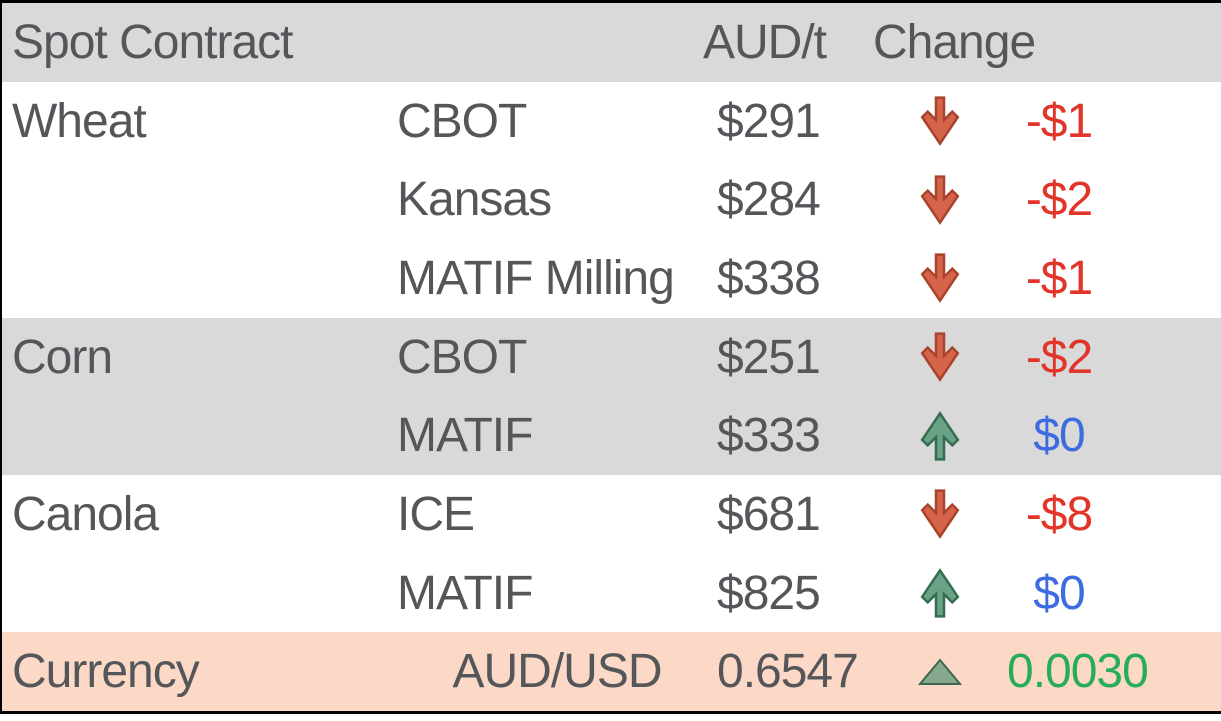 The image size is (1221, 721). What do you see at coordinates (611, 357) in the screenshot?
I see `table-row-corn-cbot: Corn CBOT $251 -$2` at bounding box center [611, 357].